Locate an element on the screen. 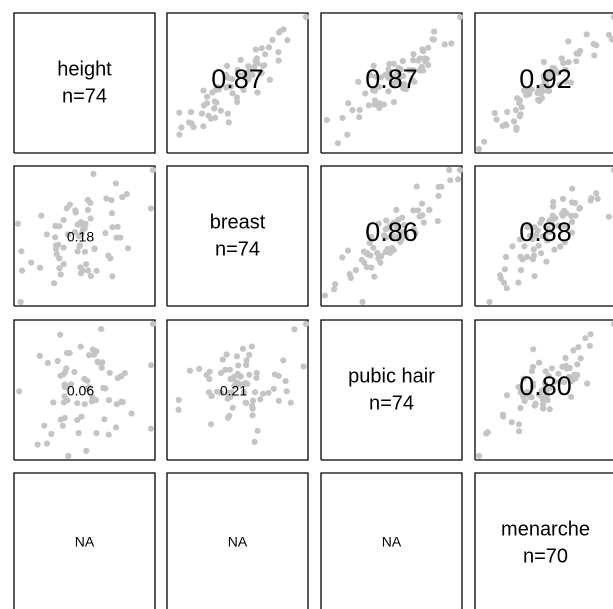 The image size is (613, 609). panel-r2-c3: 0.80 is located at coordinates (543, 390).